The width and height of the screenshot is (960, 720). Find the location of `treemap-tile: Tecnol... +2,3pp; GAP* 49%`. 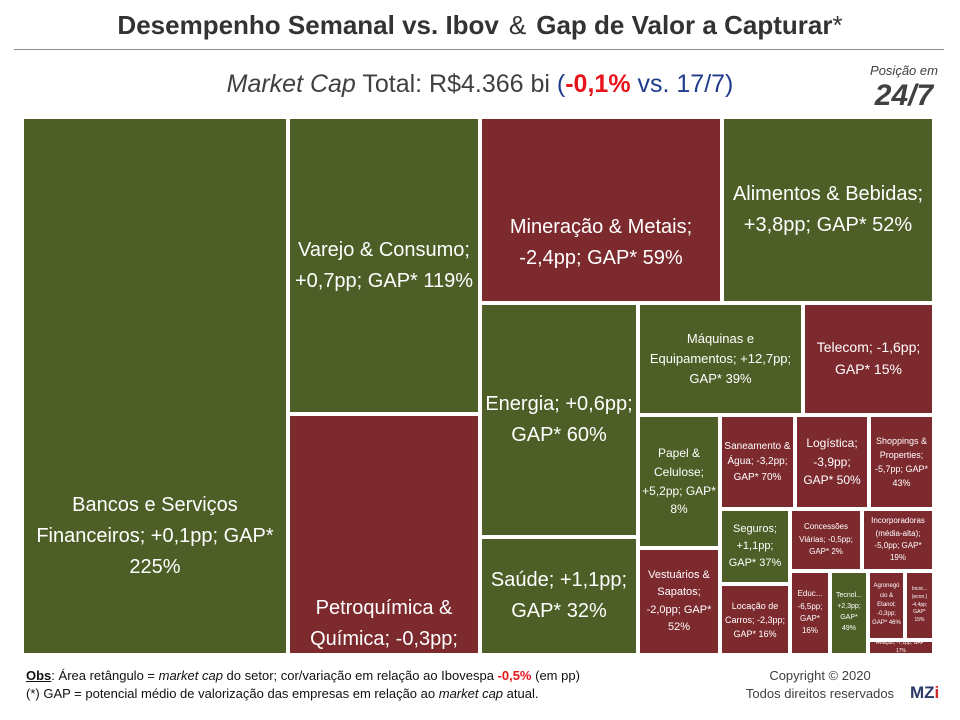

treemap-tile: Tecnol... +2,3pp; GAP* 49% is located at coordinates (849, 613).